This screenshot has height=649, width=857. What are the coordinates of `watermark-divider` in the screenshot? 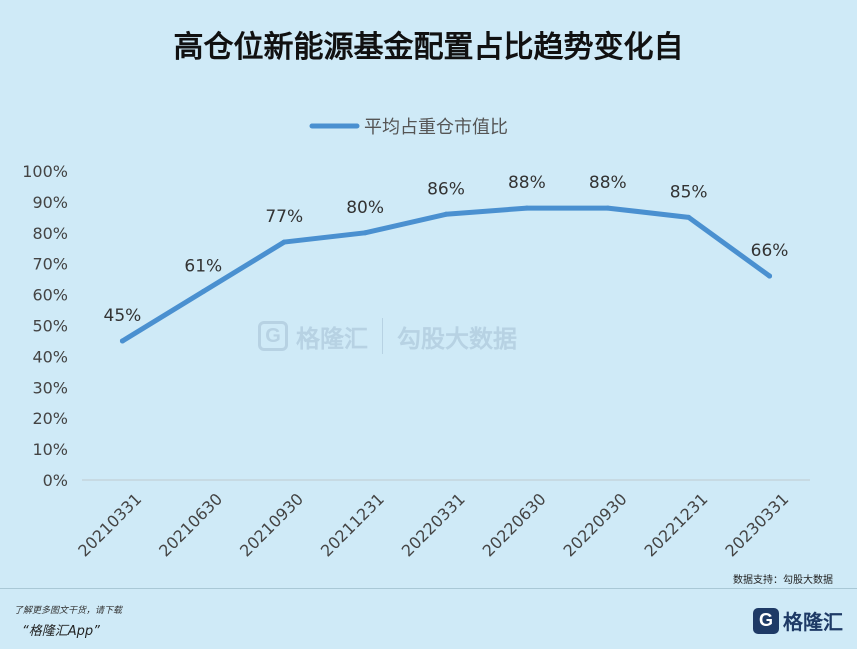 It's located at (382, 336).